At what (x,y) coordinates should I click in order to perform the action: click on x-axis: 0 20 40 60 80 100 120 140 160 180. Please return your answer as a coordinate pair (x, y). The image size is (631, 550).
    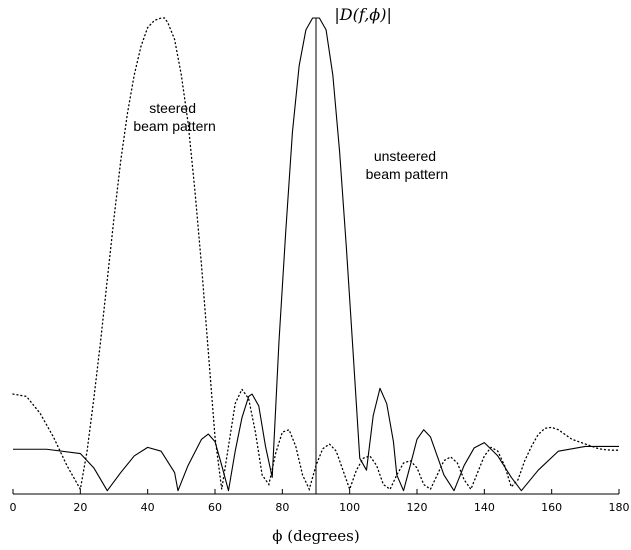
    Looking at the image, I should click on (320, 501).